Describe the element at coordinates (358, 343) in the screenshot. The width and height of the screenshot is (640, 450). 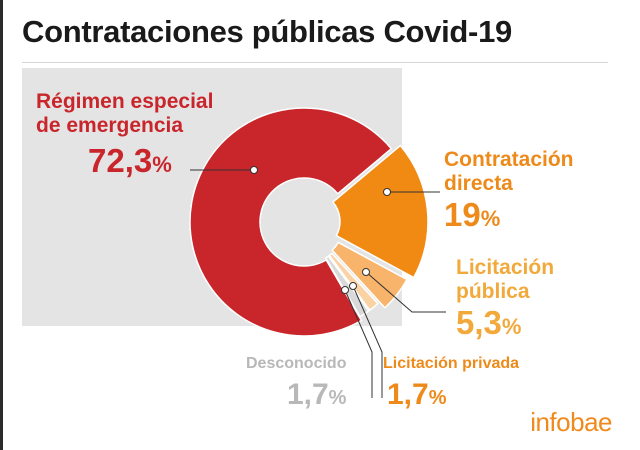
I see `leader-line-desconocido` at that location.